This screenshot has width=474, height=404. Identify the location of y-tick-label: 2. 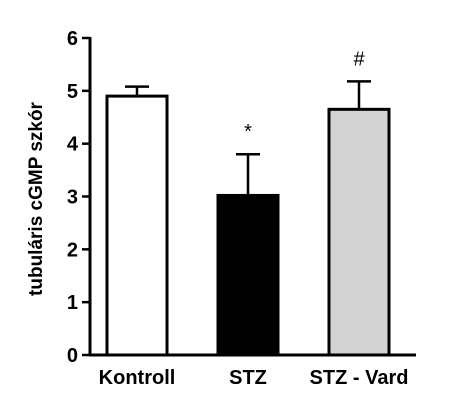
(72, 250).